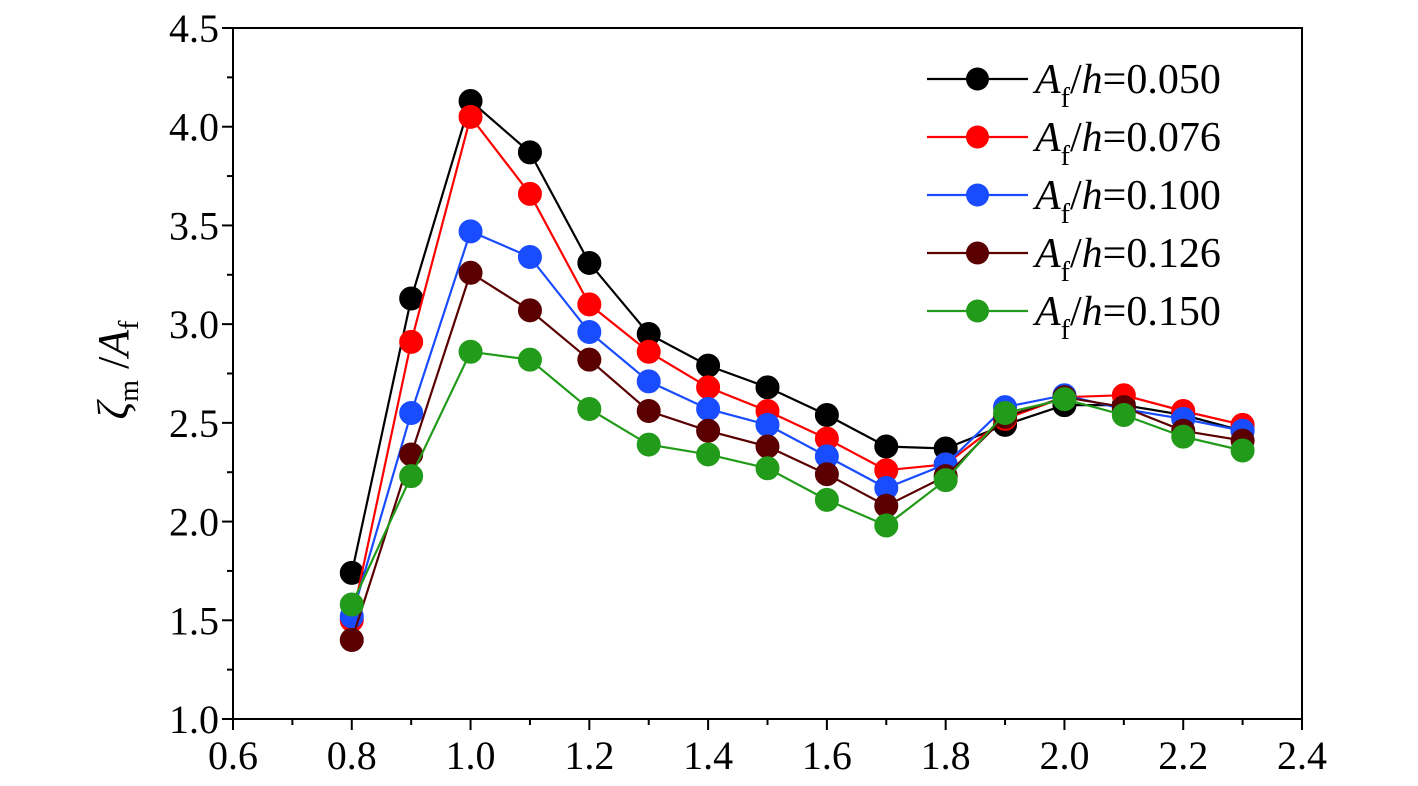 The width and height of the screenshot is (1418, 786). Describe the element at coordinates (1126, 143) in the screenshot. I see `legend-label: Af/h=0.076` at that location.